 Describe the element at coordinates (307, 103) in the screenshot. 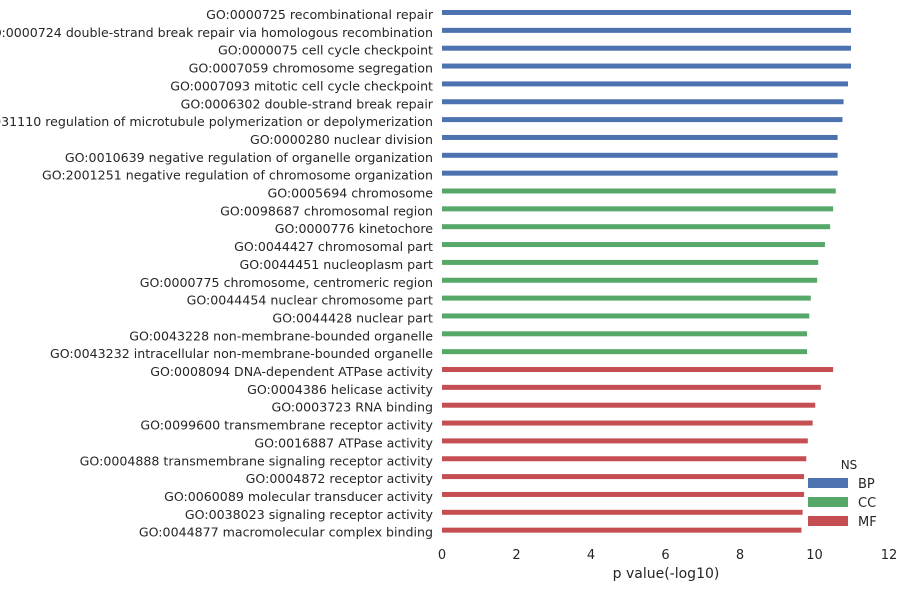

I see `y-tick-label: GO:0006302 double-strand break repair` at that location.